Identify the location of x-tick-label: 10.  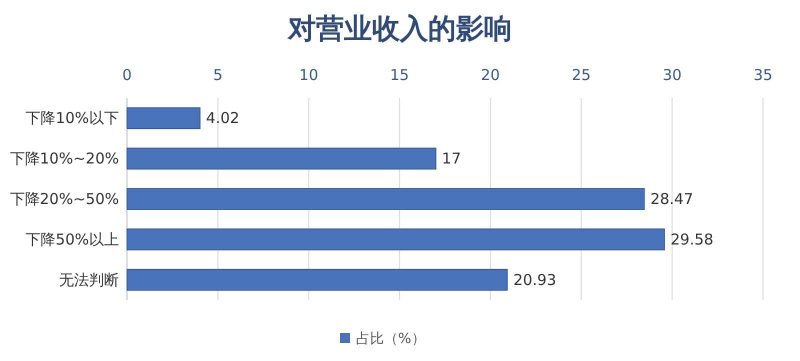
(308, 75).